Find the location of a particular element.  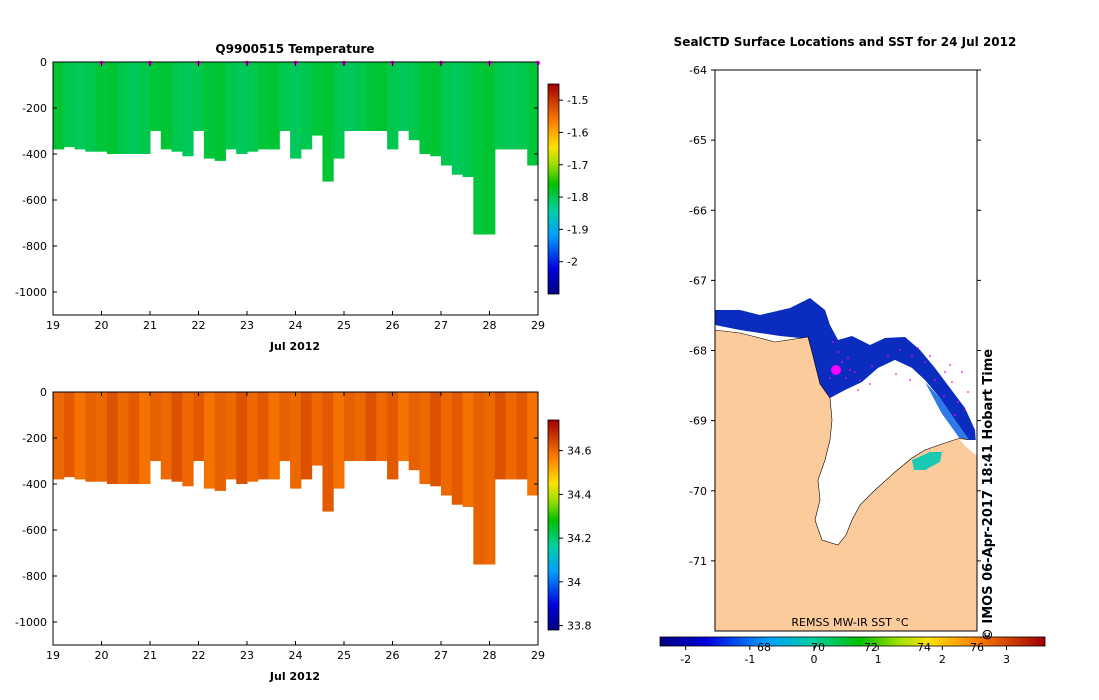

lat-tick-label: -65 is located at coordinates (698, 140).